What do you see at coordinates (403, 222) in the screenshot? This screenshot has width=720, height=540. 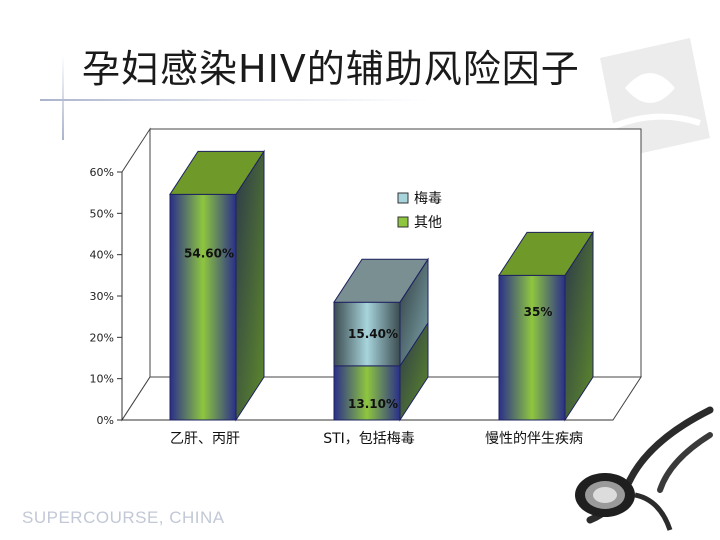 I see `legend-swatch-other` at bounding box center [403, 222].